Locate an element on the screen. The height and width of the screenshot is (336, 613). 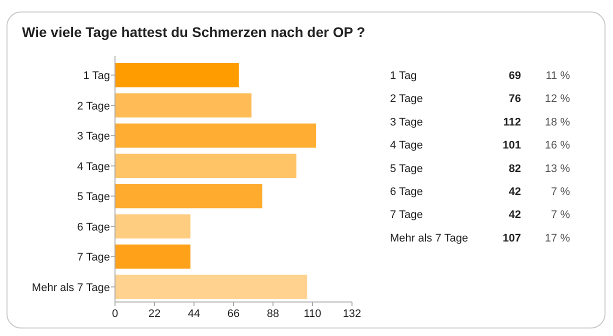
category-label: 4 Tage is located at coordinates (406, 146).